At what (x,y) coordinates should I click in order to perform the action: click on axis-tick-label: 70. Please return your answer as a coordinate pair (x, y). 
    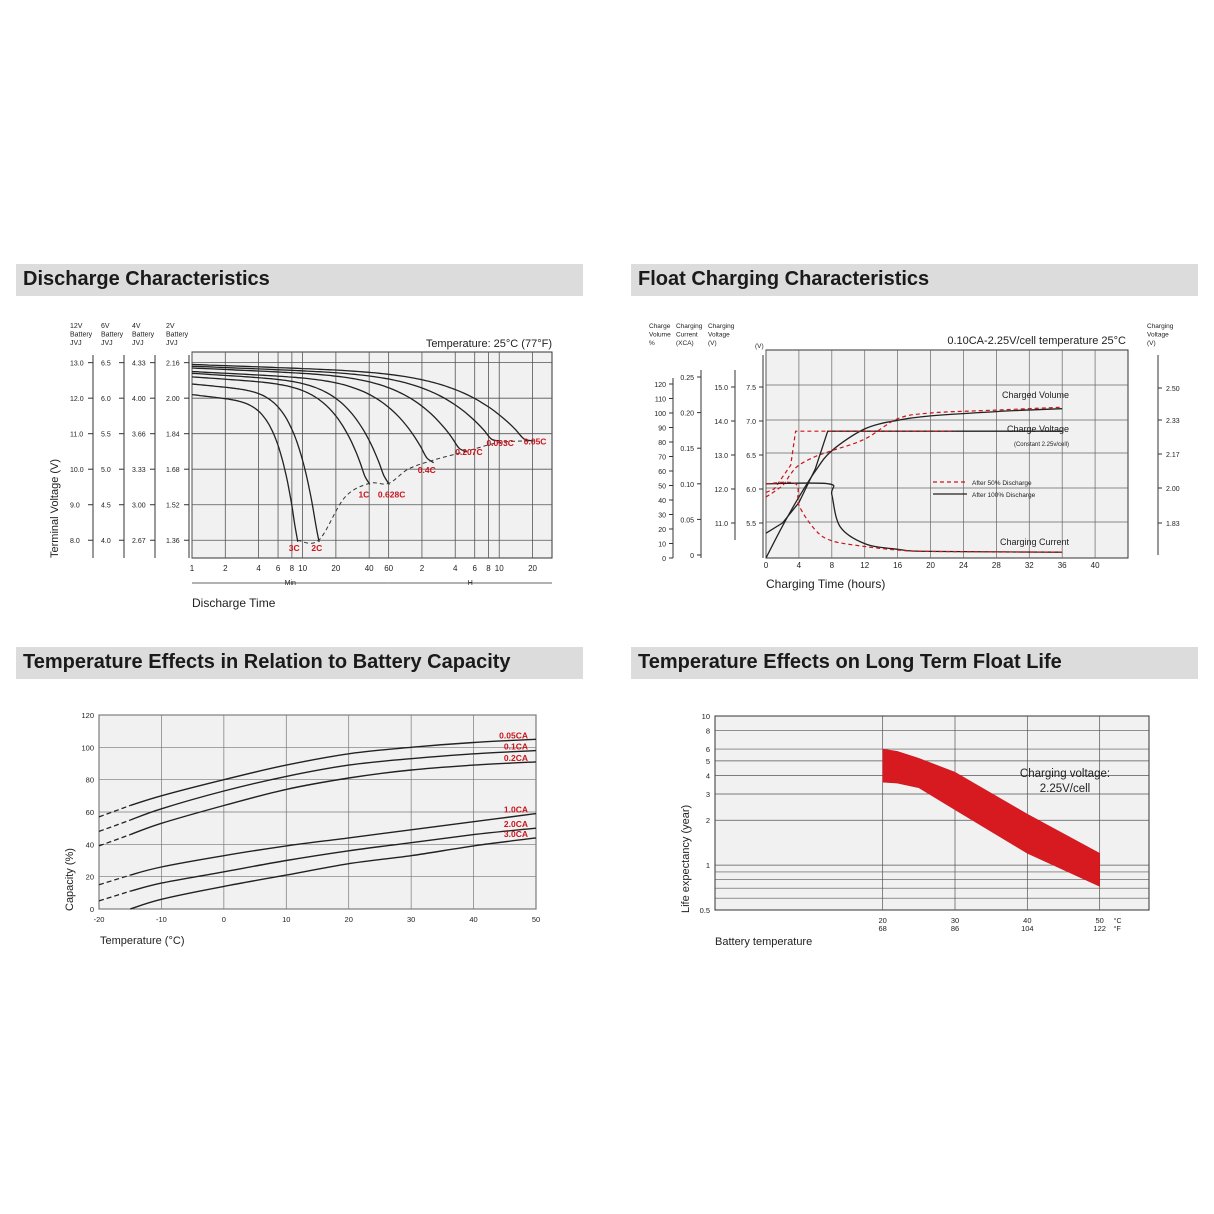
    Looking at the image, I should click on (662, 458).